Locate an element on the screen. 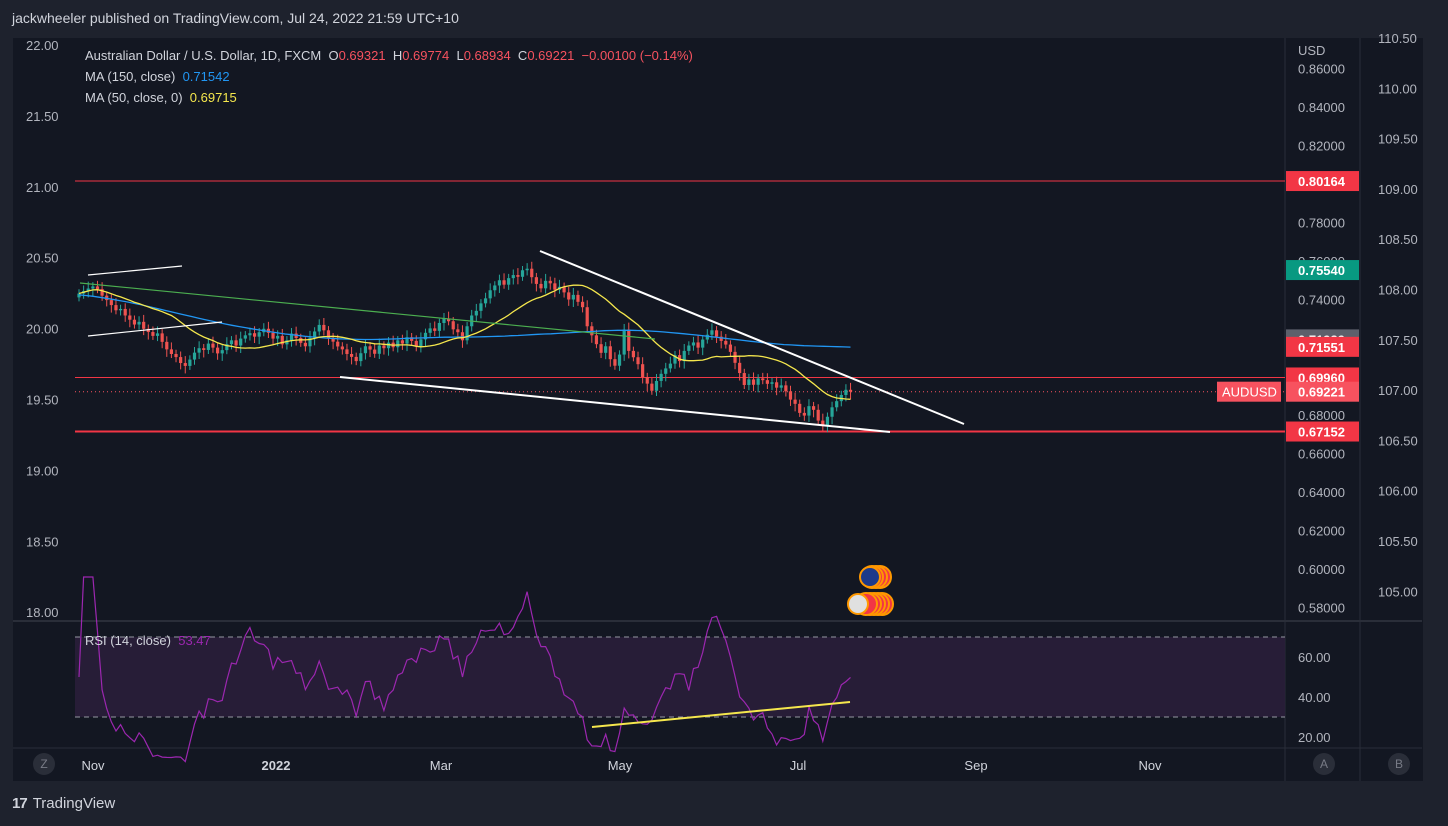  far-right-axis-tick: 107.00 is located at coordinates (1398, 390).